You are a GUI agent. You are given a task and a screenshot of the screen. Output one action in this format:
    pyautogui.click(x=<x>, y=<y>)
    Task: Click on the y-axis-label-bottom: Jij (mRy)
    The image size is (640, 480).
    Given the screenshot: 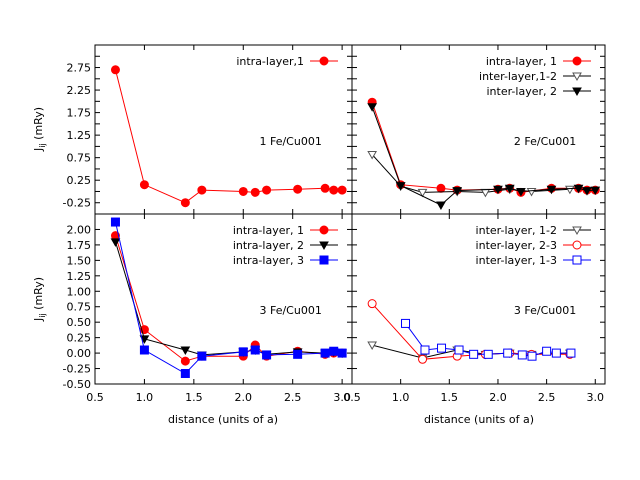 What is the action you would take?
    pyautogui.click(x=39, y=299)
    